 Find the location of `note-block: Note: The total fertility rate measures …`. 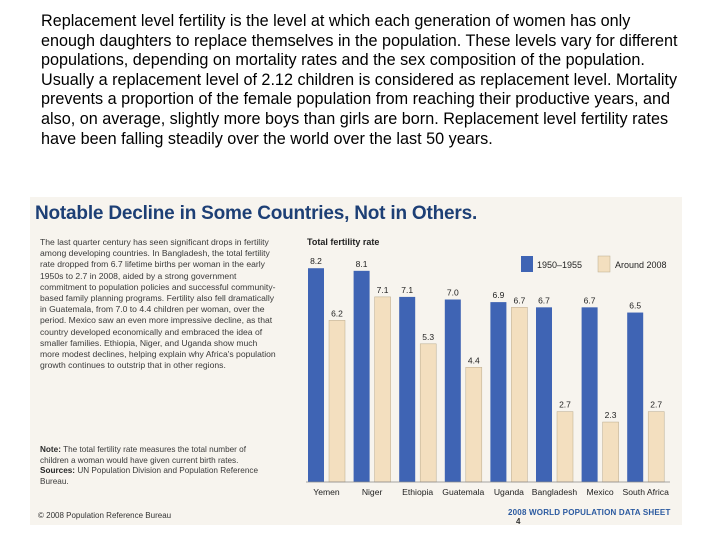

note-block: Note: The total fertility rate measures … is located at coordinates (158, 466).